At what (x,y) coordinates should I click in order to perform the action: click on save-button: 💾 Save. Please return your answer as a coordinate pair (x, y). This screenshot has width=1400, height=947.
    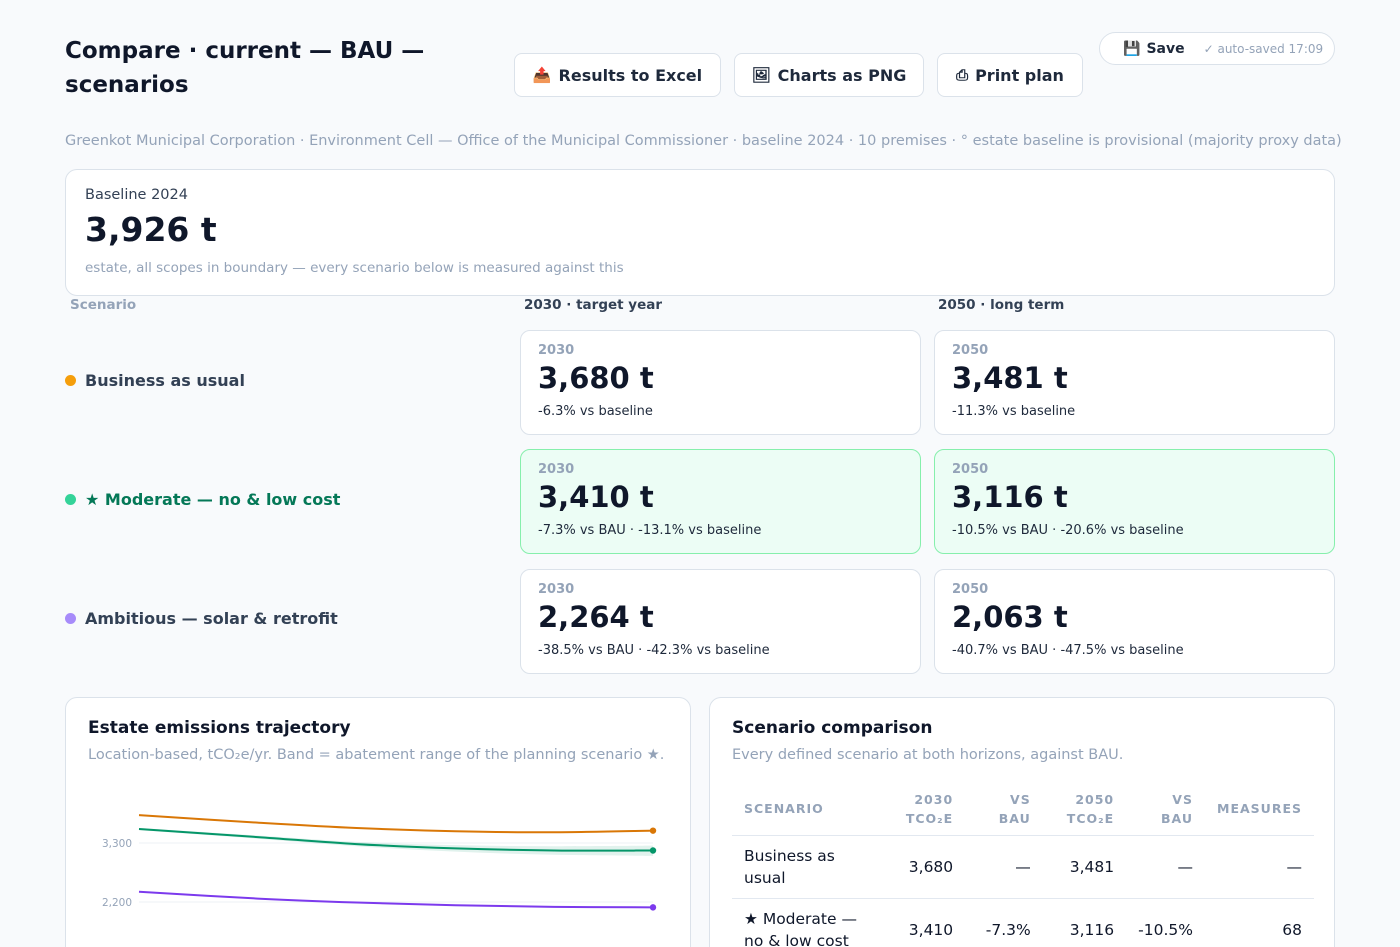
    Looking at the image, I should click on (1154, 49).